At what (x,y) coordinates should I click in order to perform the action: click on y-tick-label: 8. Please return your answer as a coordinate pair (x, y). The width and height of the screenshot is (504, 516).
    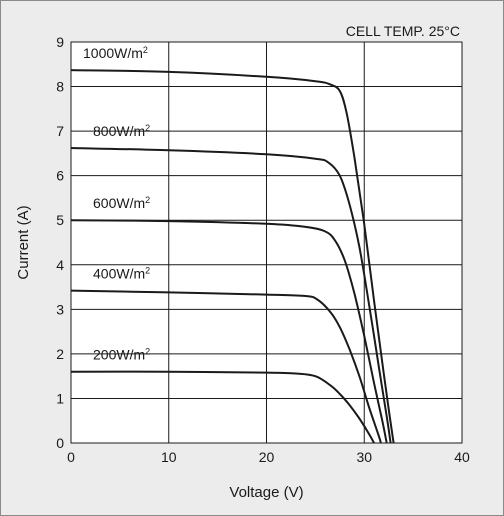
    Looking at the image, I should click on (60, 87).